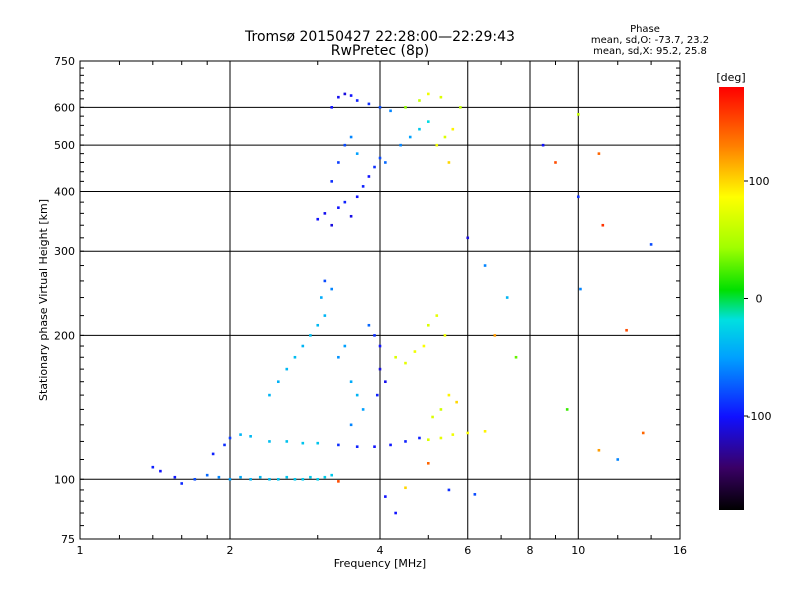  Describe the element at coordinates (64, 61) in the screenshot. I see `y-tick-label: 750` at that location.